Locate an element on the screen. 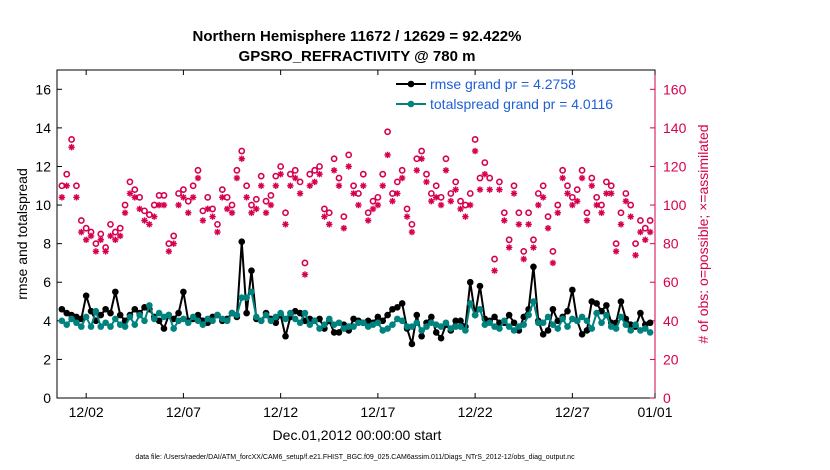 This screenshot has width=830, height=470. y-tick-label: 0 is located at coordinates (47, 398).